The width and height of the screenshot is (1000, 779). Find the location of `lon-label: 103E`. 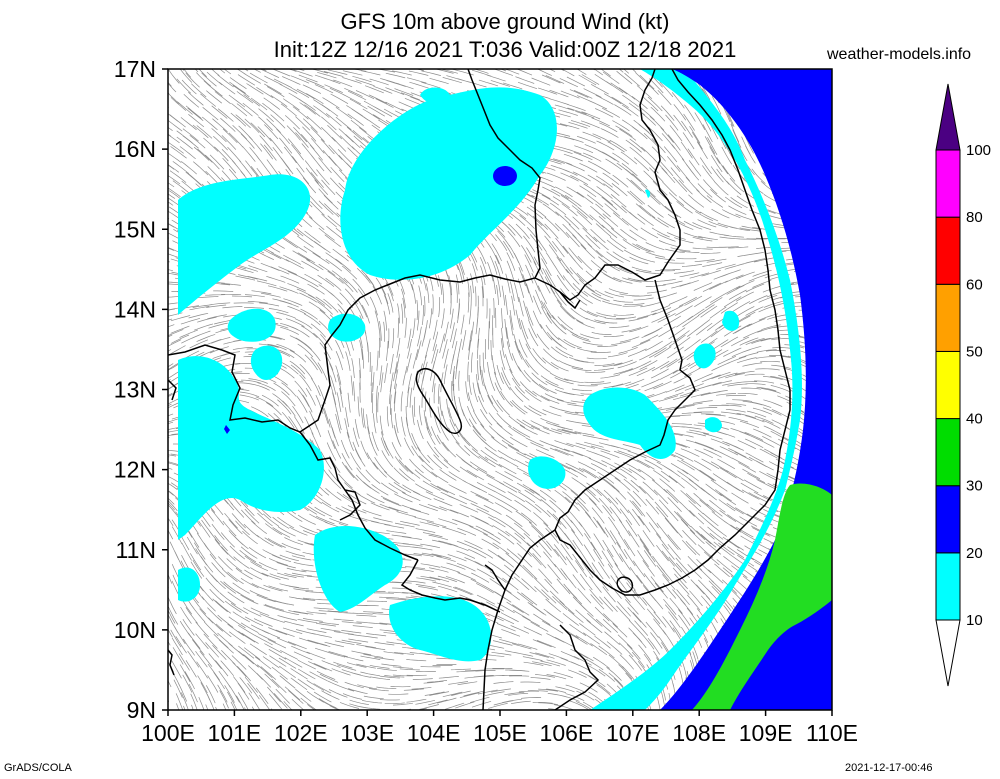

lon-label: 103E is located at coordinates (367, 733).